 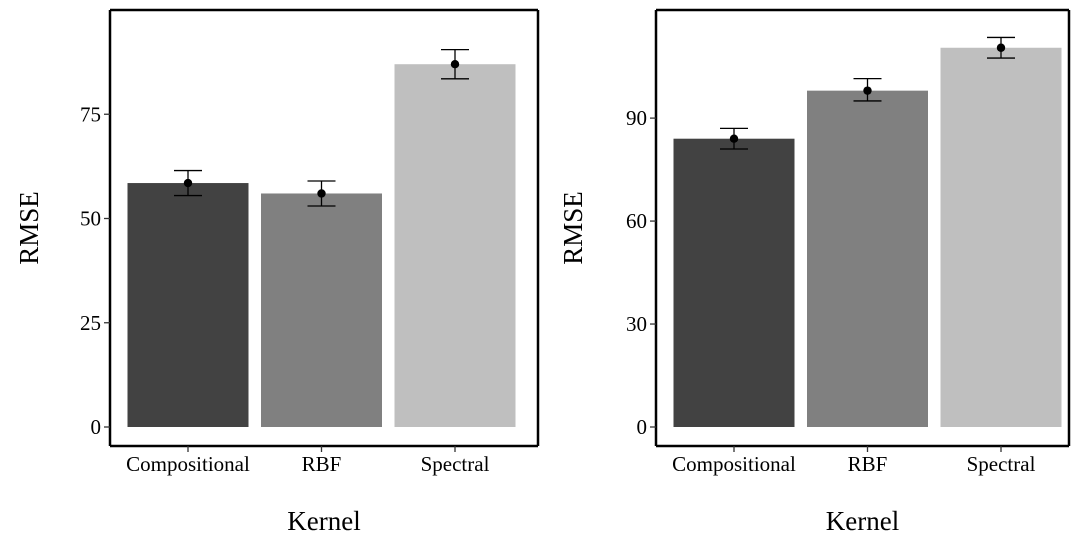 I want to click on y-tick-label: 50, so click(x=90, y=219).